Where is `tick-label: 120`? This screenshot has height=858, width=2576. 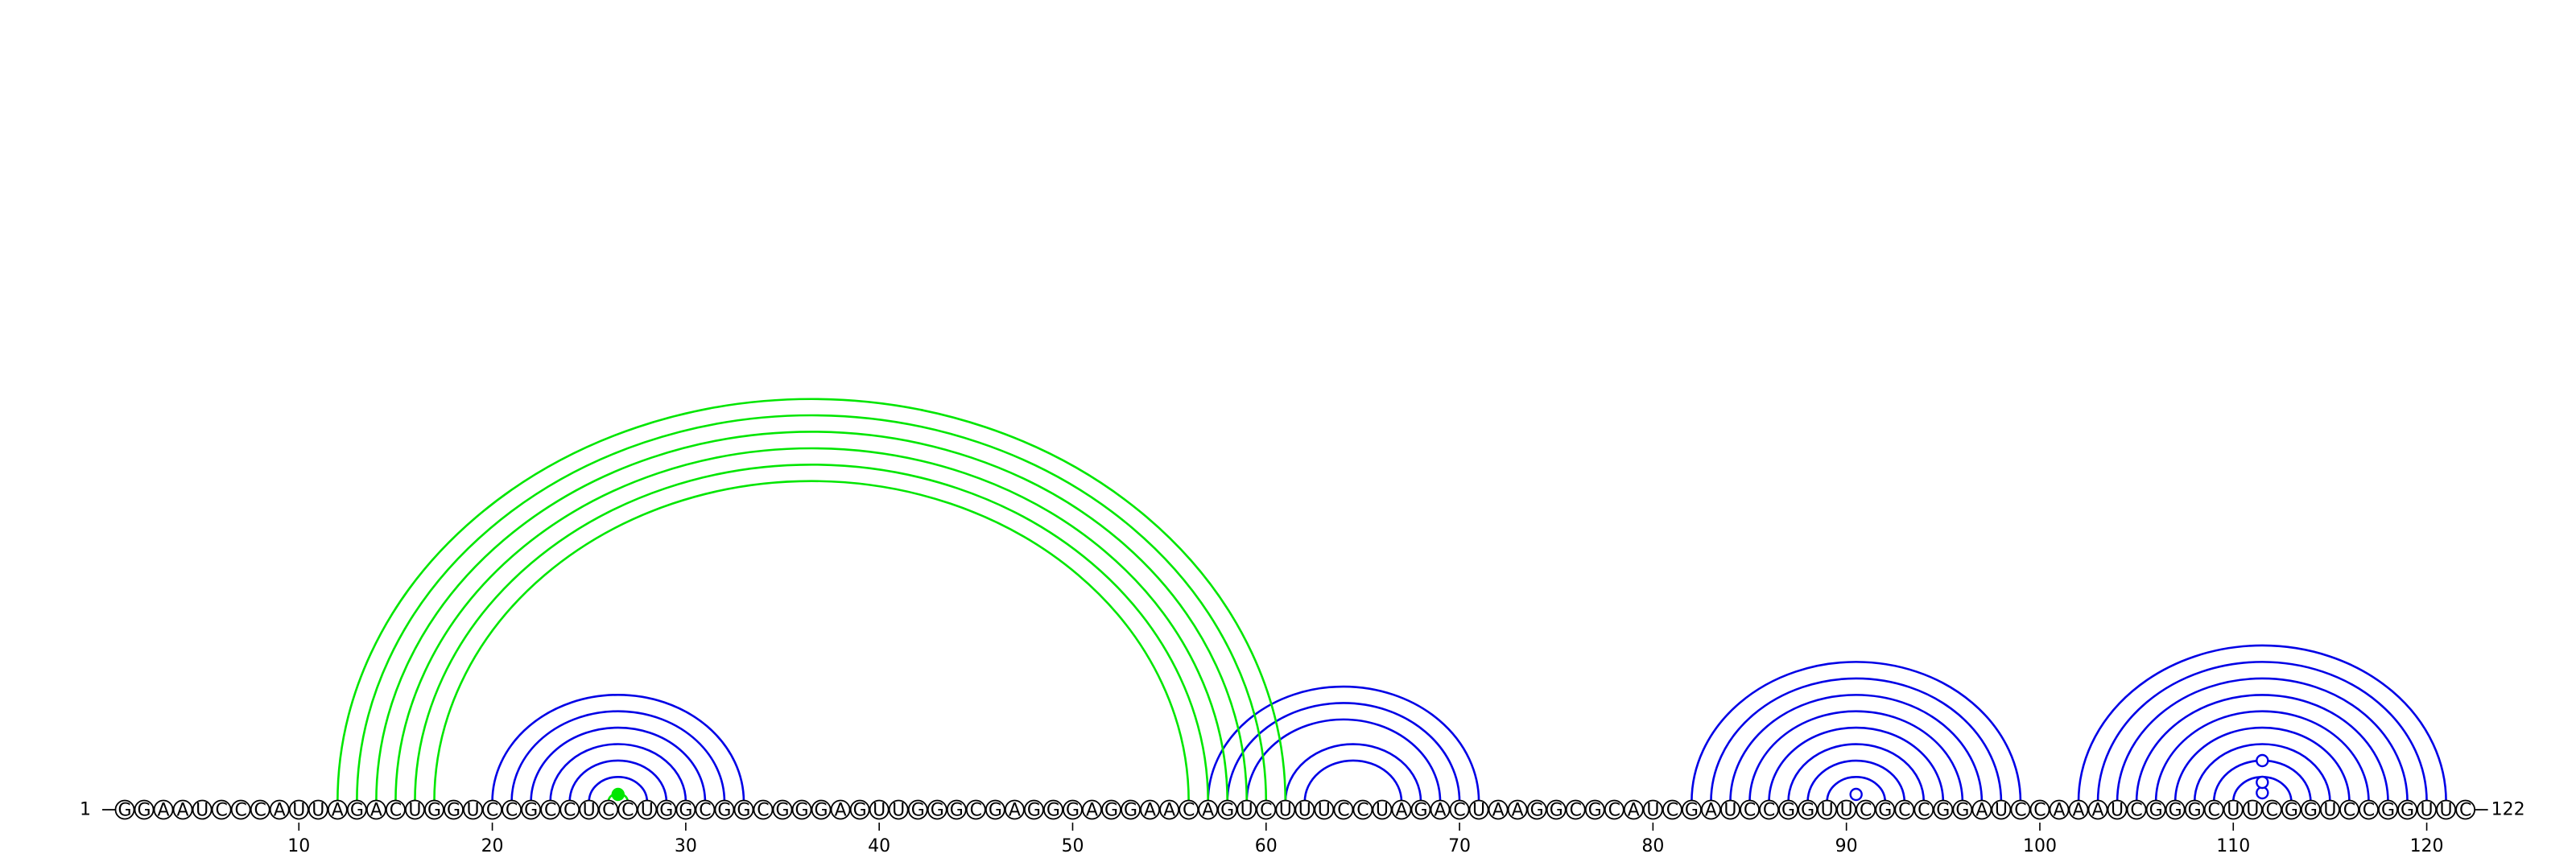 tick-label: 120 is located at coordinates (2427, 846).